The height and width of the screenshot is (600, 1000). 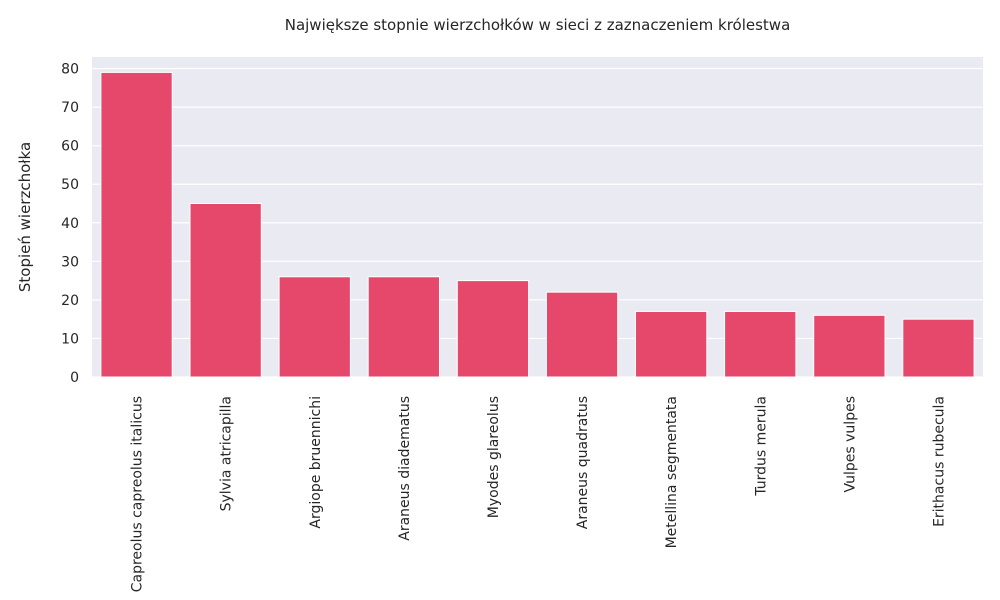 I want to click on y-tick-label: 20, so click(x=70, y=301).